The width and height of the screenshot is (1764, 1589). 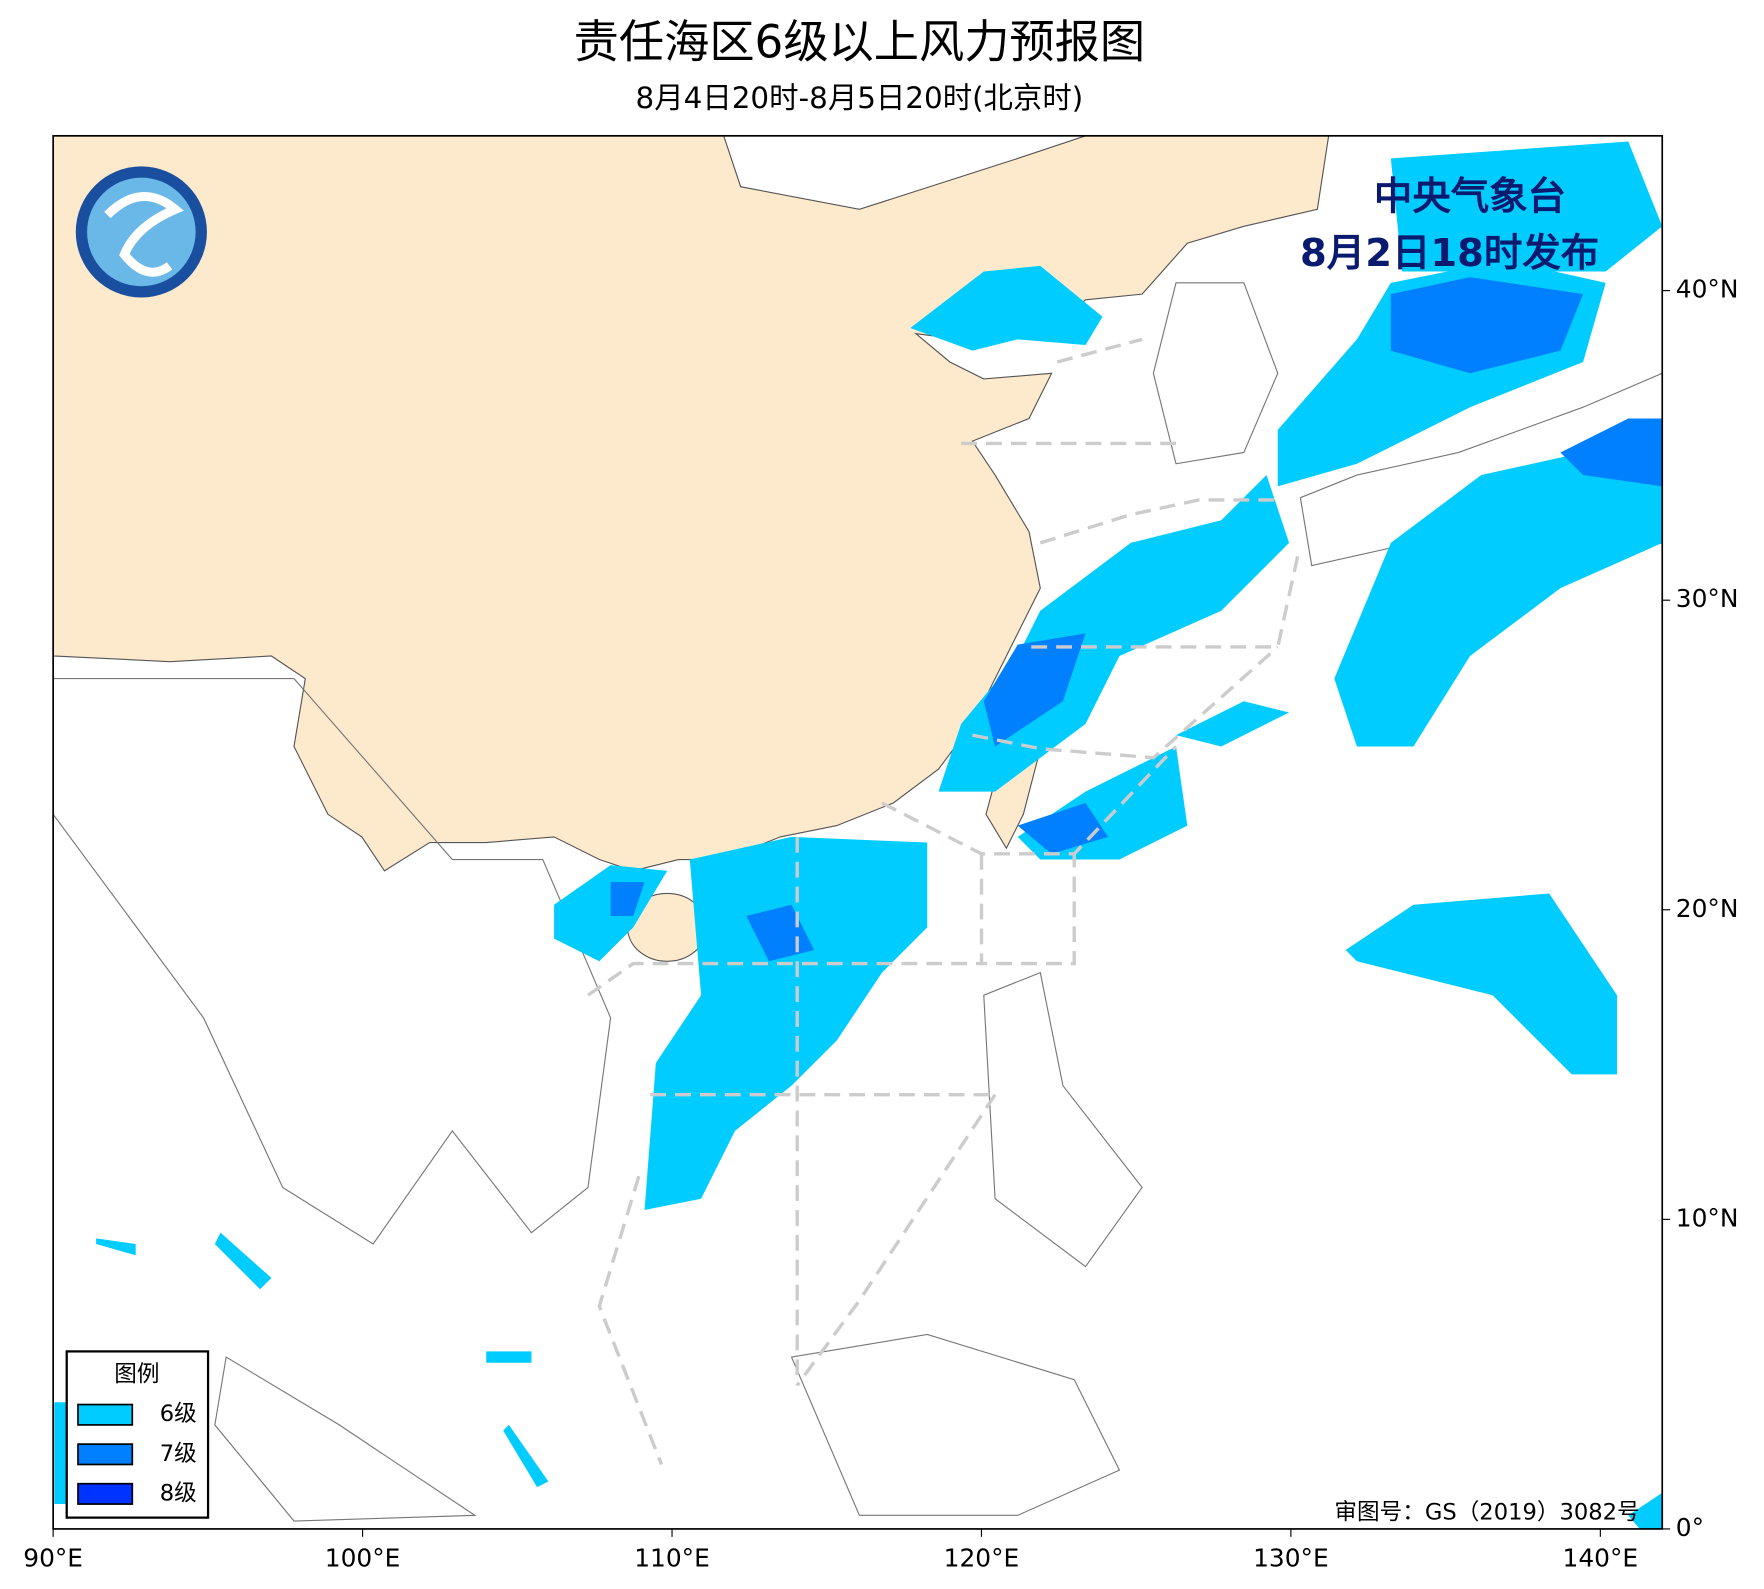 What do you see at coordinates (1707, 1217) in the screenshot?
I see `y-tick-label: 10°N` at bounding box center [1707, 1217].